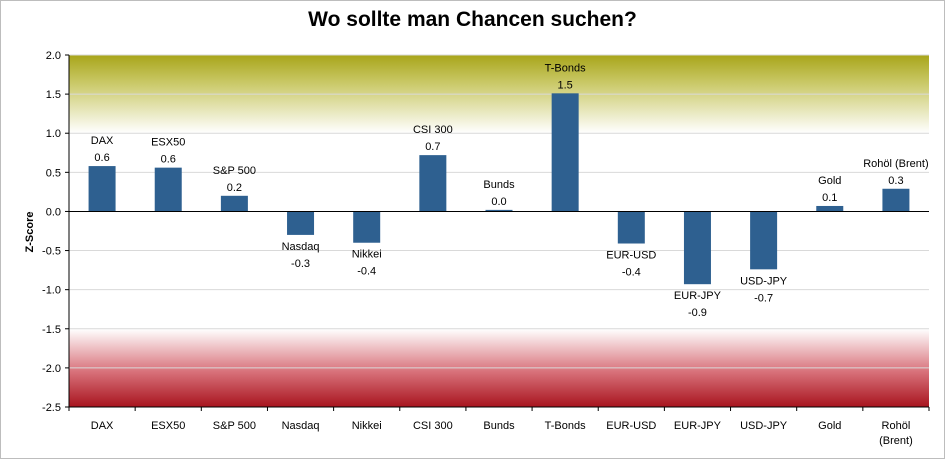  Describe the element at coordinates (102, 426) in the screenshot. I see `x-tick-label: DAX` at that location.